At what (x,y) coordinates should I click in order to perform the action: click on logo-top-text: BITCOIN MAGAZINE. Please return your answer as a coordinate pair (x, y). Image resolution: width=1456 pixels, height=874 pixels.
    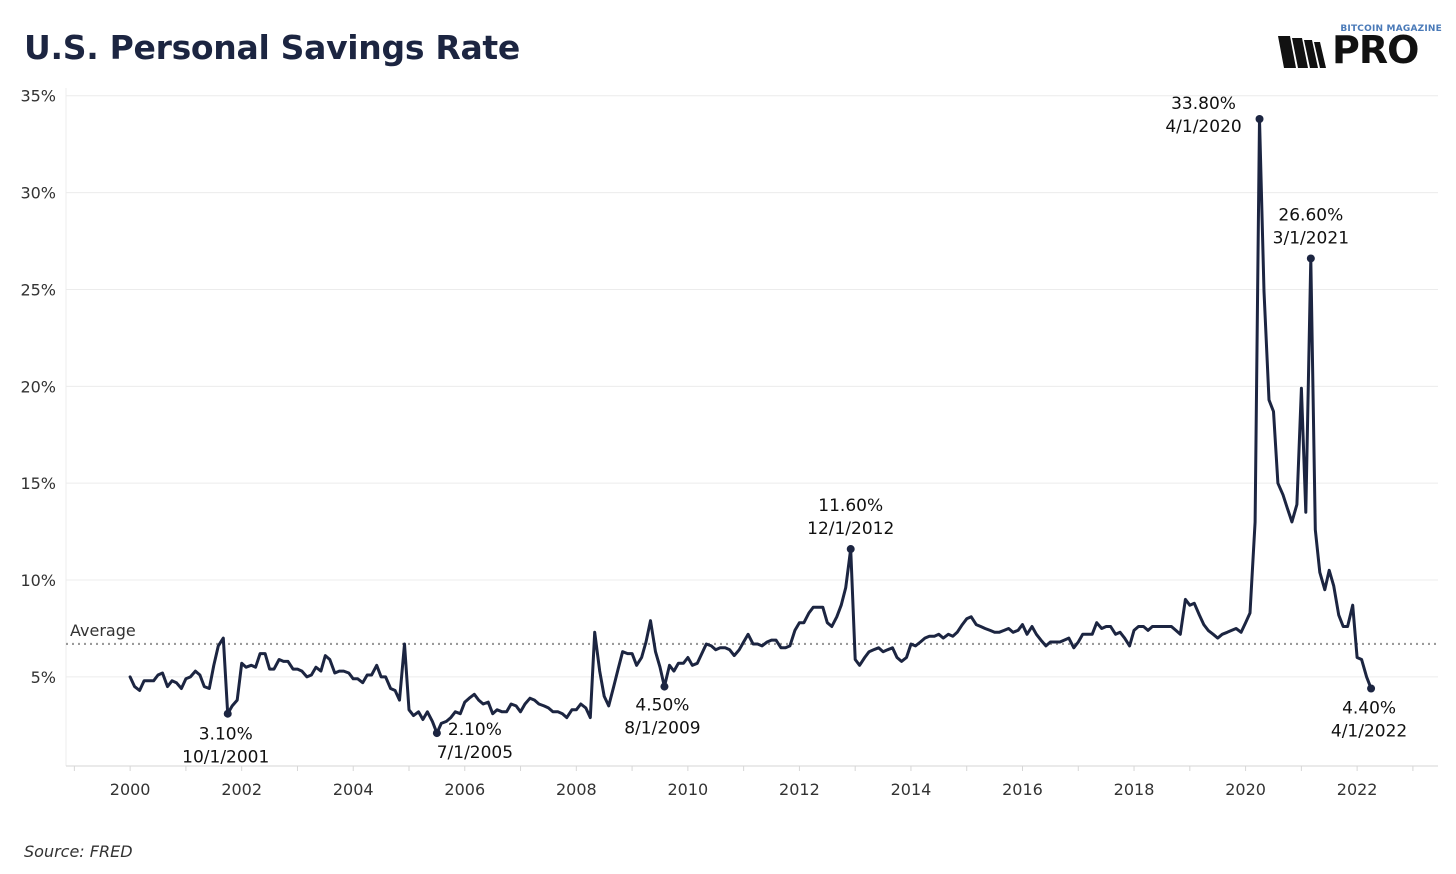
    Looking at the image, I should click on (1391, 29).